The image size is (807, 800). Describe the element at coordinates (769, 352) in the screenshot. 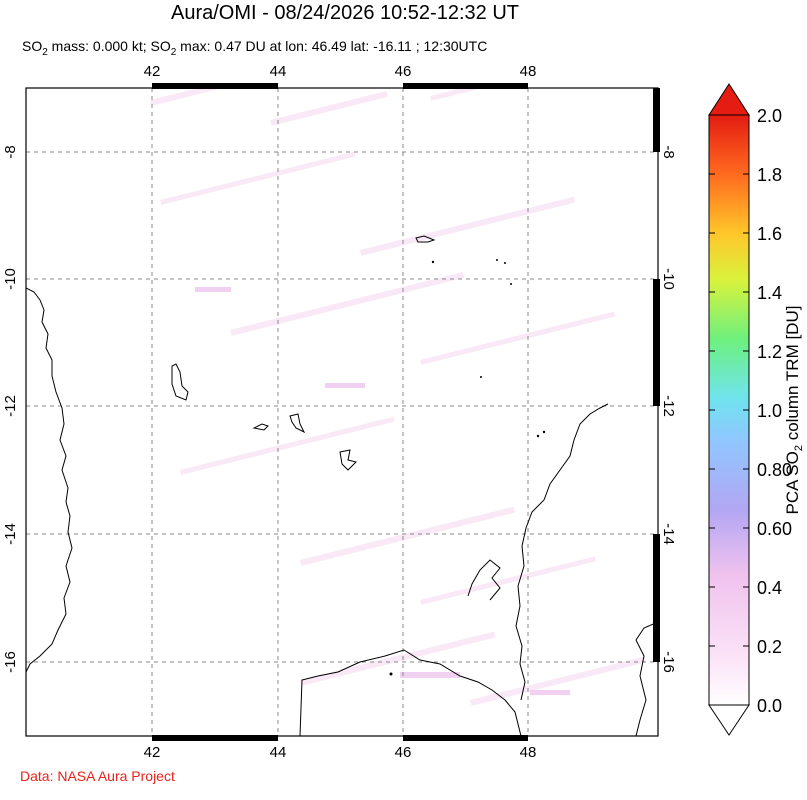

I see `colorbar-tick: 1.2` at that location.